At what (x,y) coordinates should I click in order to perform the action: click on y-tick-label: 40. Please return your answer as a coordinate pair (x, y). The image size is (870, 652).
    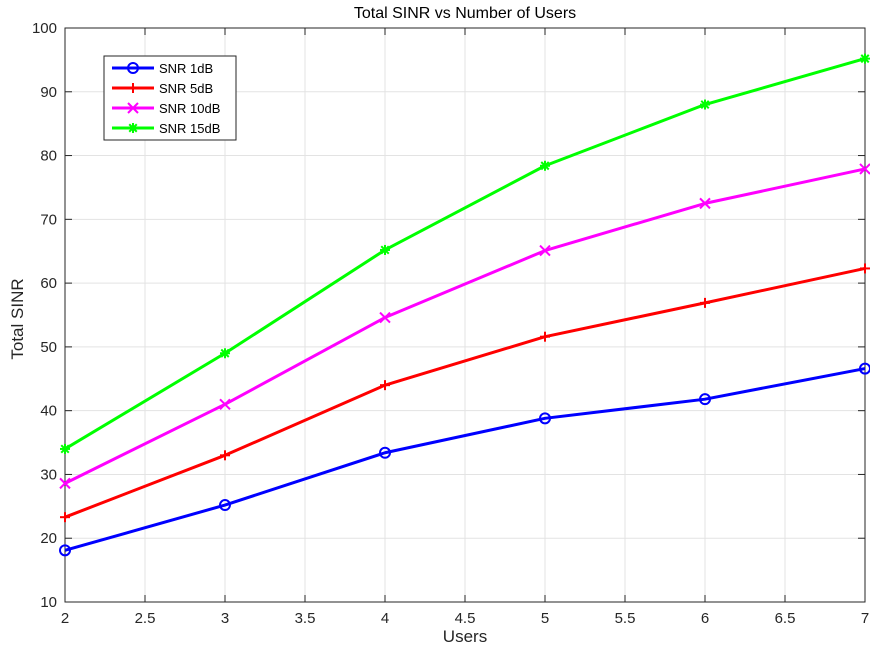
    Looking at the image, I should click on (48, 411).